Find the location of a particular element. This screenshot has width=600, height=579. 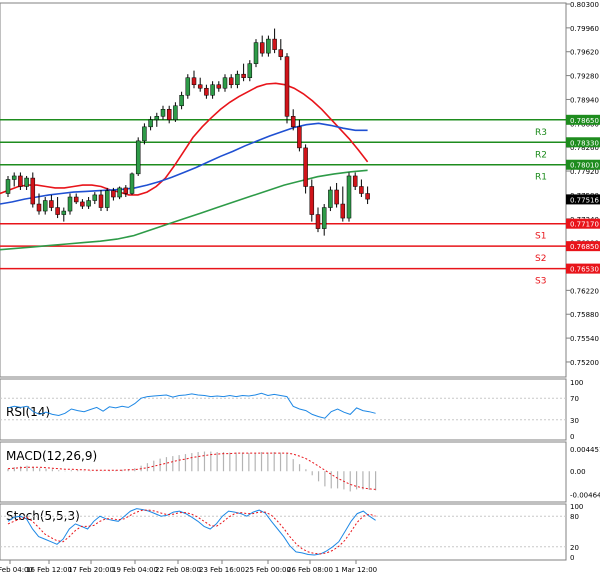

rsi-axis-tick-label: 0 is located at coordinates (572, 437).